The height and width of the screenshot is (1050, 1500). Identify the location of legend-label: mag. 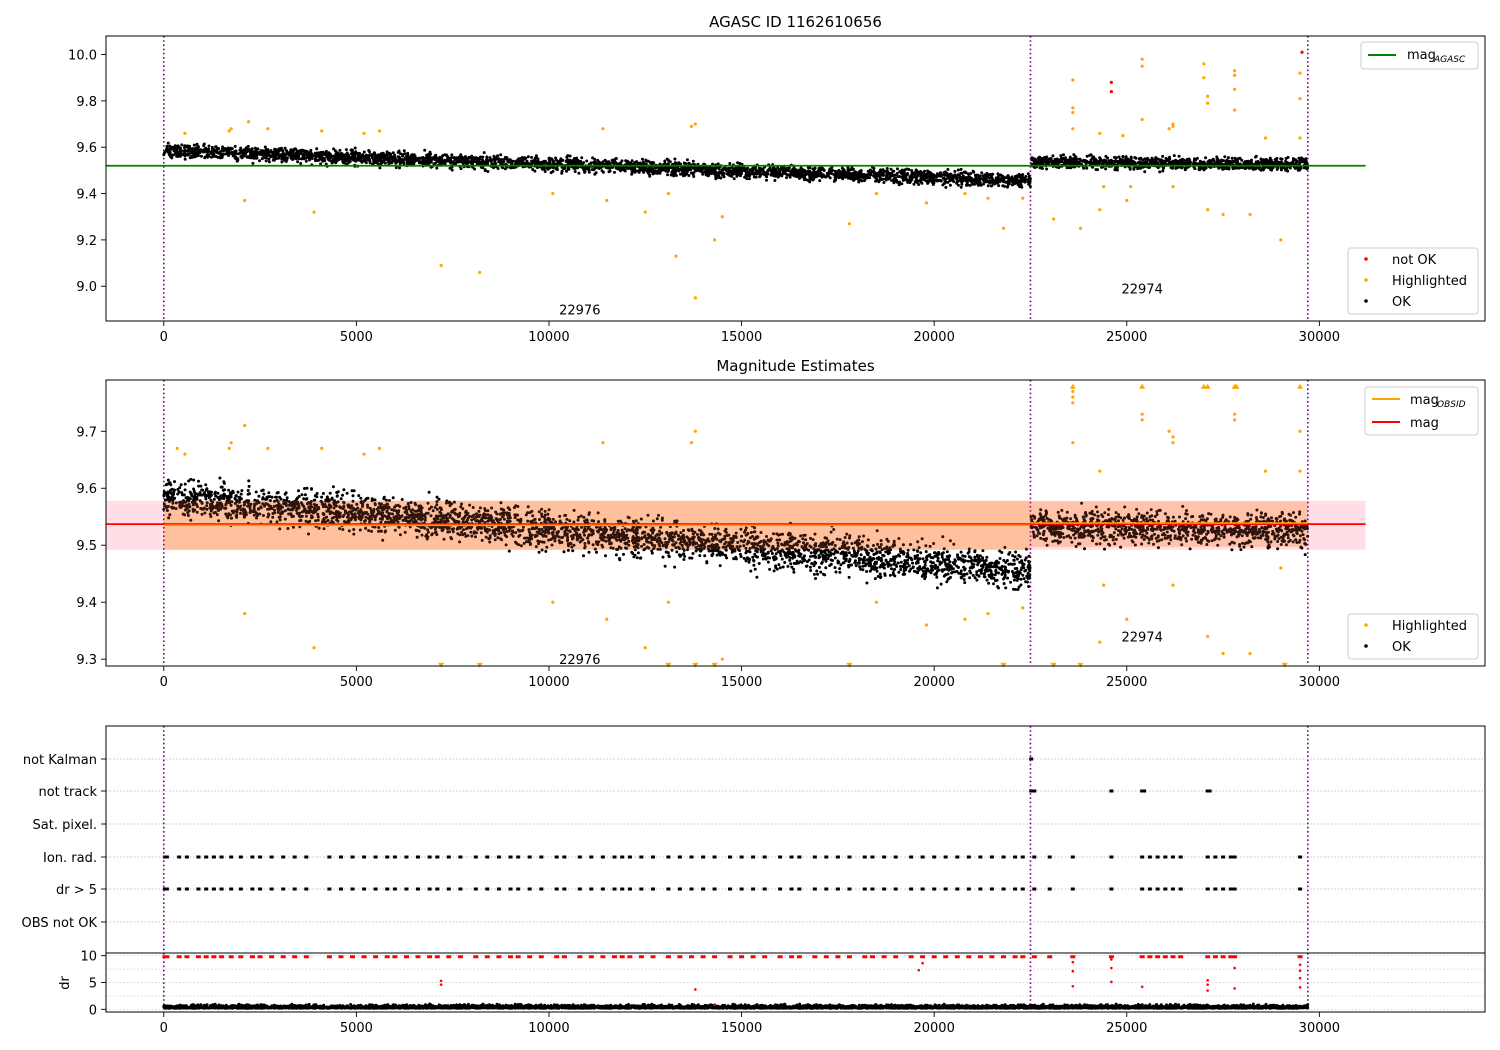
(1424, 400).